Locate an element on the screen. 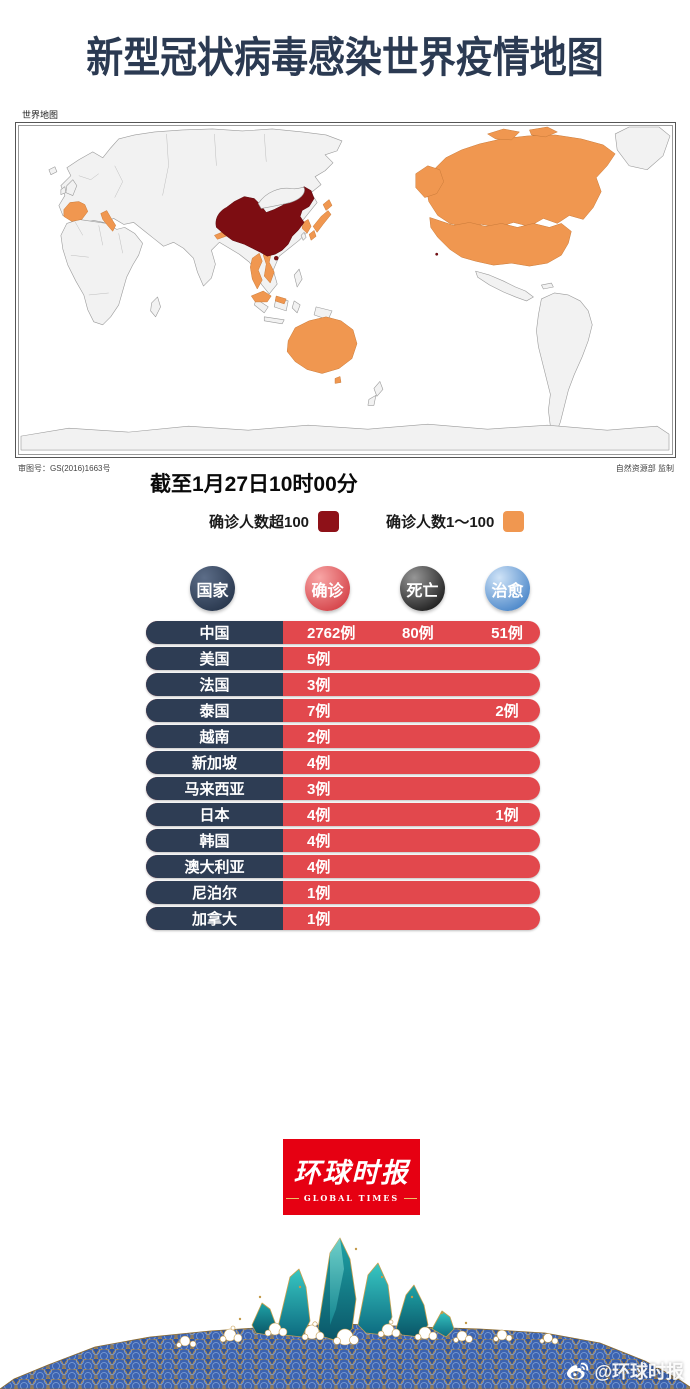 Image resolution: width=690 pixels, height=1389 pixels. table-row: 越南 2例 is located at coordinates (343, 736).